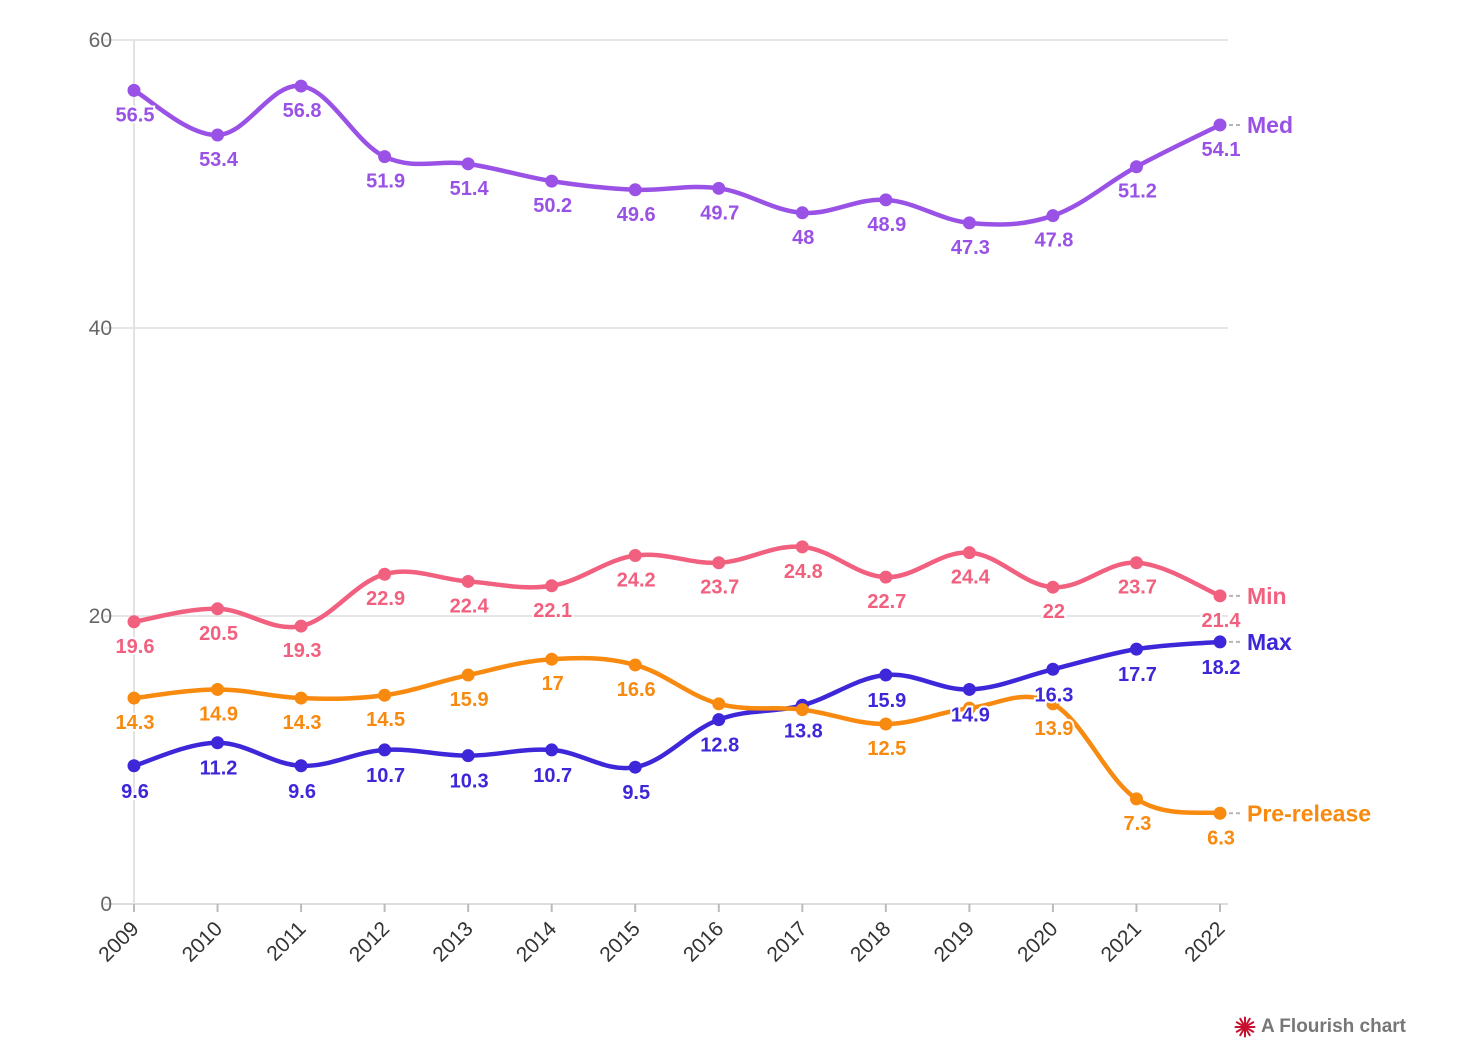  I want to click on point-med-2012, so click(385, 157).